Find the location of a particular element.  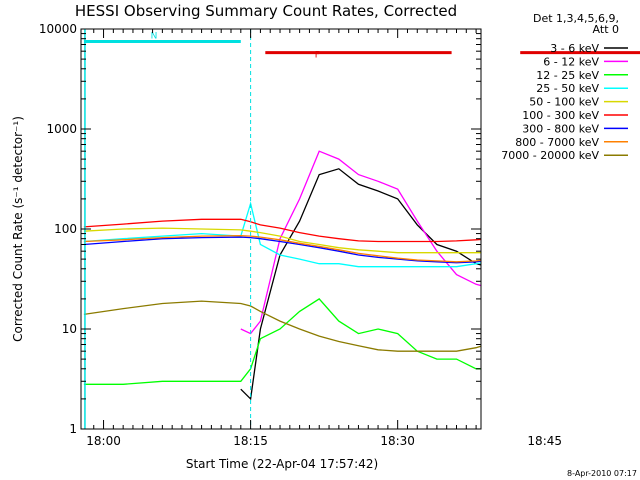

x-tick-label: 18:15 is located at coordinates (250, 441).